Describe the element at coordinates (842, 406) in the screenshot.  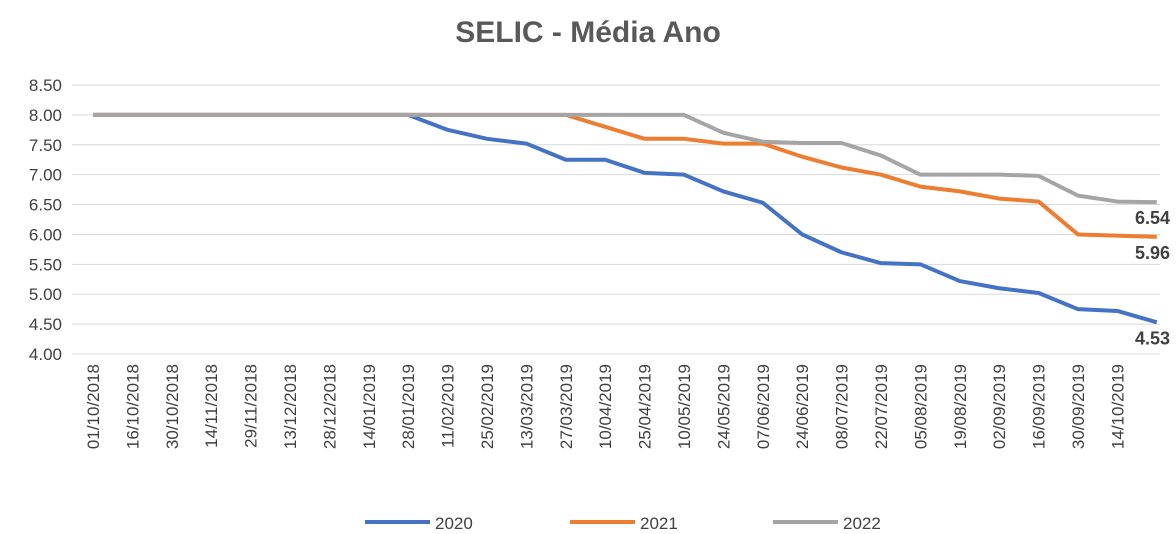
I see `x-tick-label: 08/07/2019` at that location.